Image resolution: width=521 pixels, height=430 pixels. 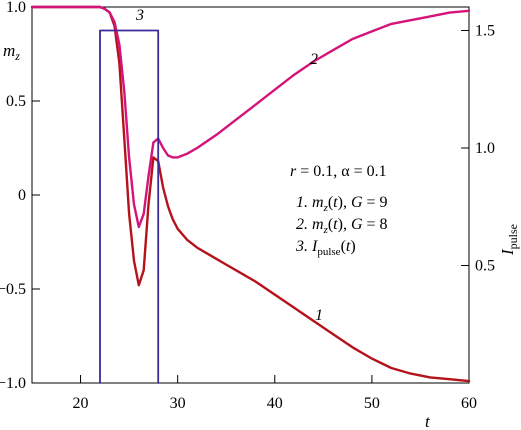 What do you see at coordinates (13, 289) in the screenshot?
I see `y-left-tick-label: −0.5` at bounding box center [13, 289].